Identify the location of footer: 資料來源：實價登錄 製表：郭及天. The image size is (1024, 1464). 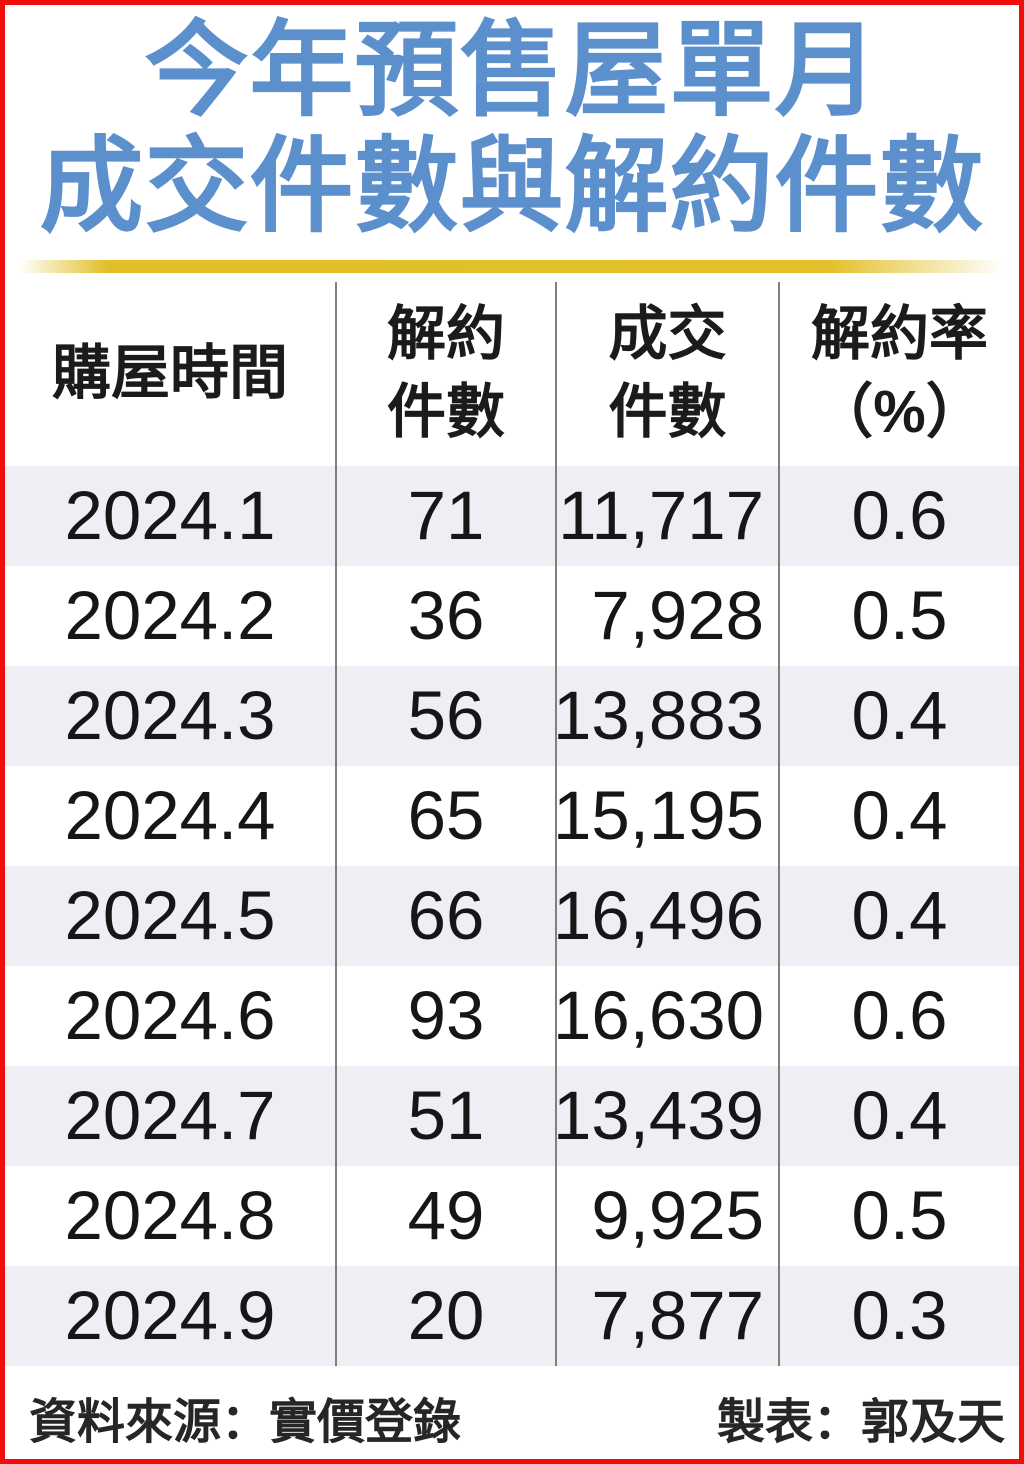
(517, 1417).